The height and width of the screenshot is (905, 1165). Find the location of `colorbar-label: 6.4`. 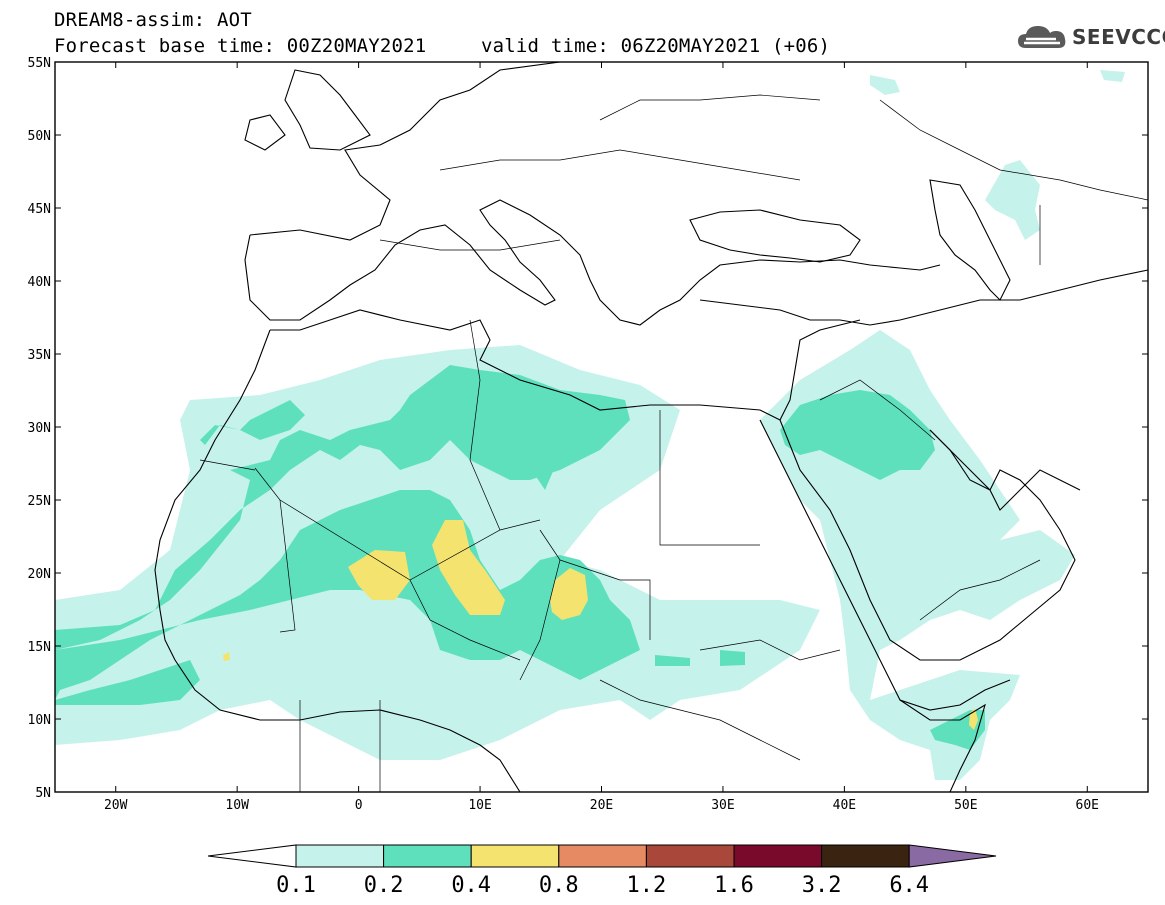

colorbar-label: 6.4 is located at coordinates (909, 885).